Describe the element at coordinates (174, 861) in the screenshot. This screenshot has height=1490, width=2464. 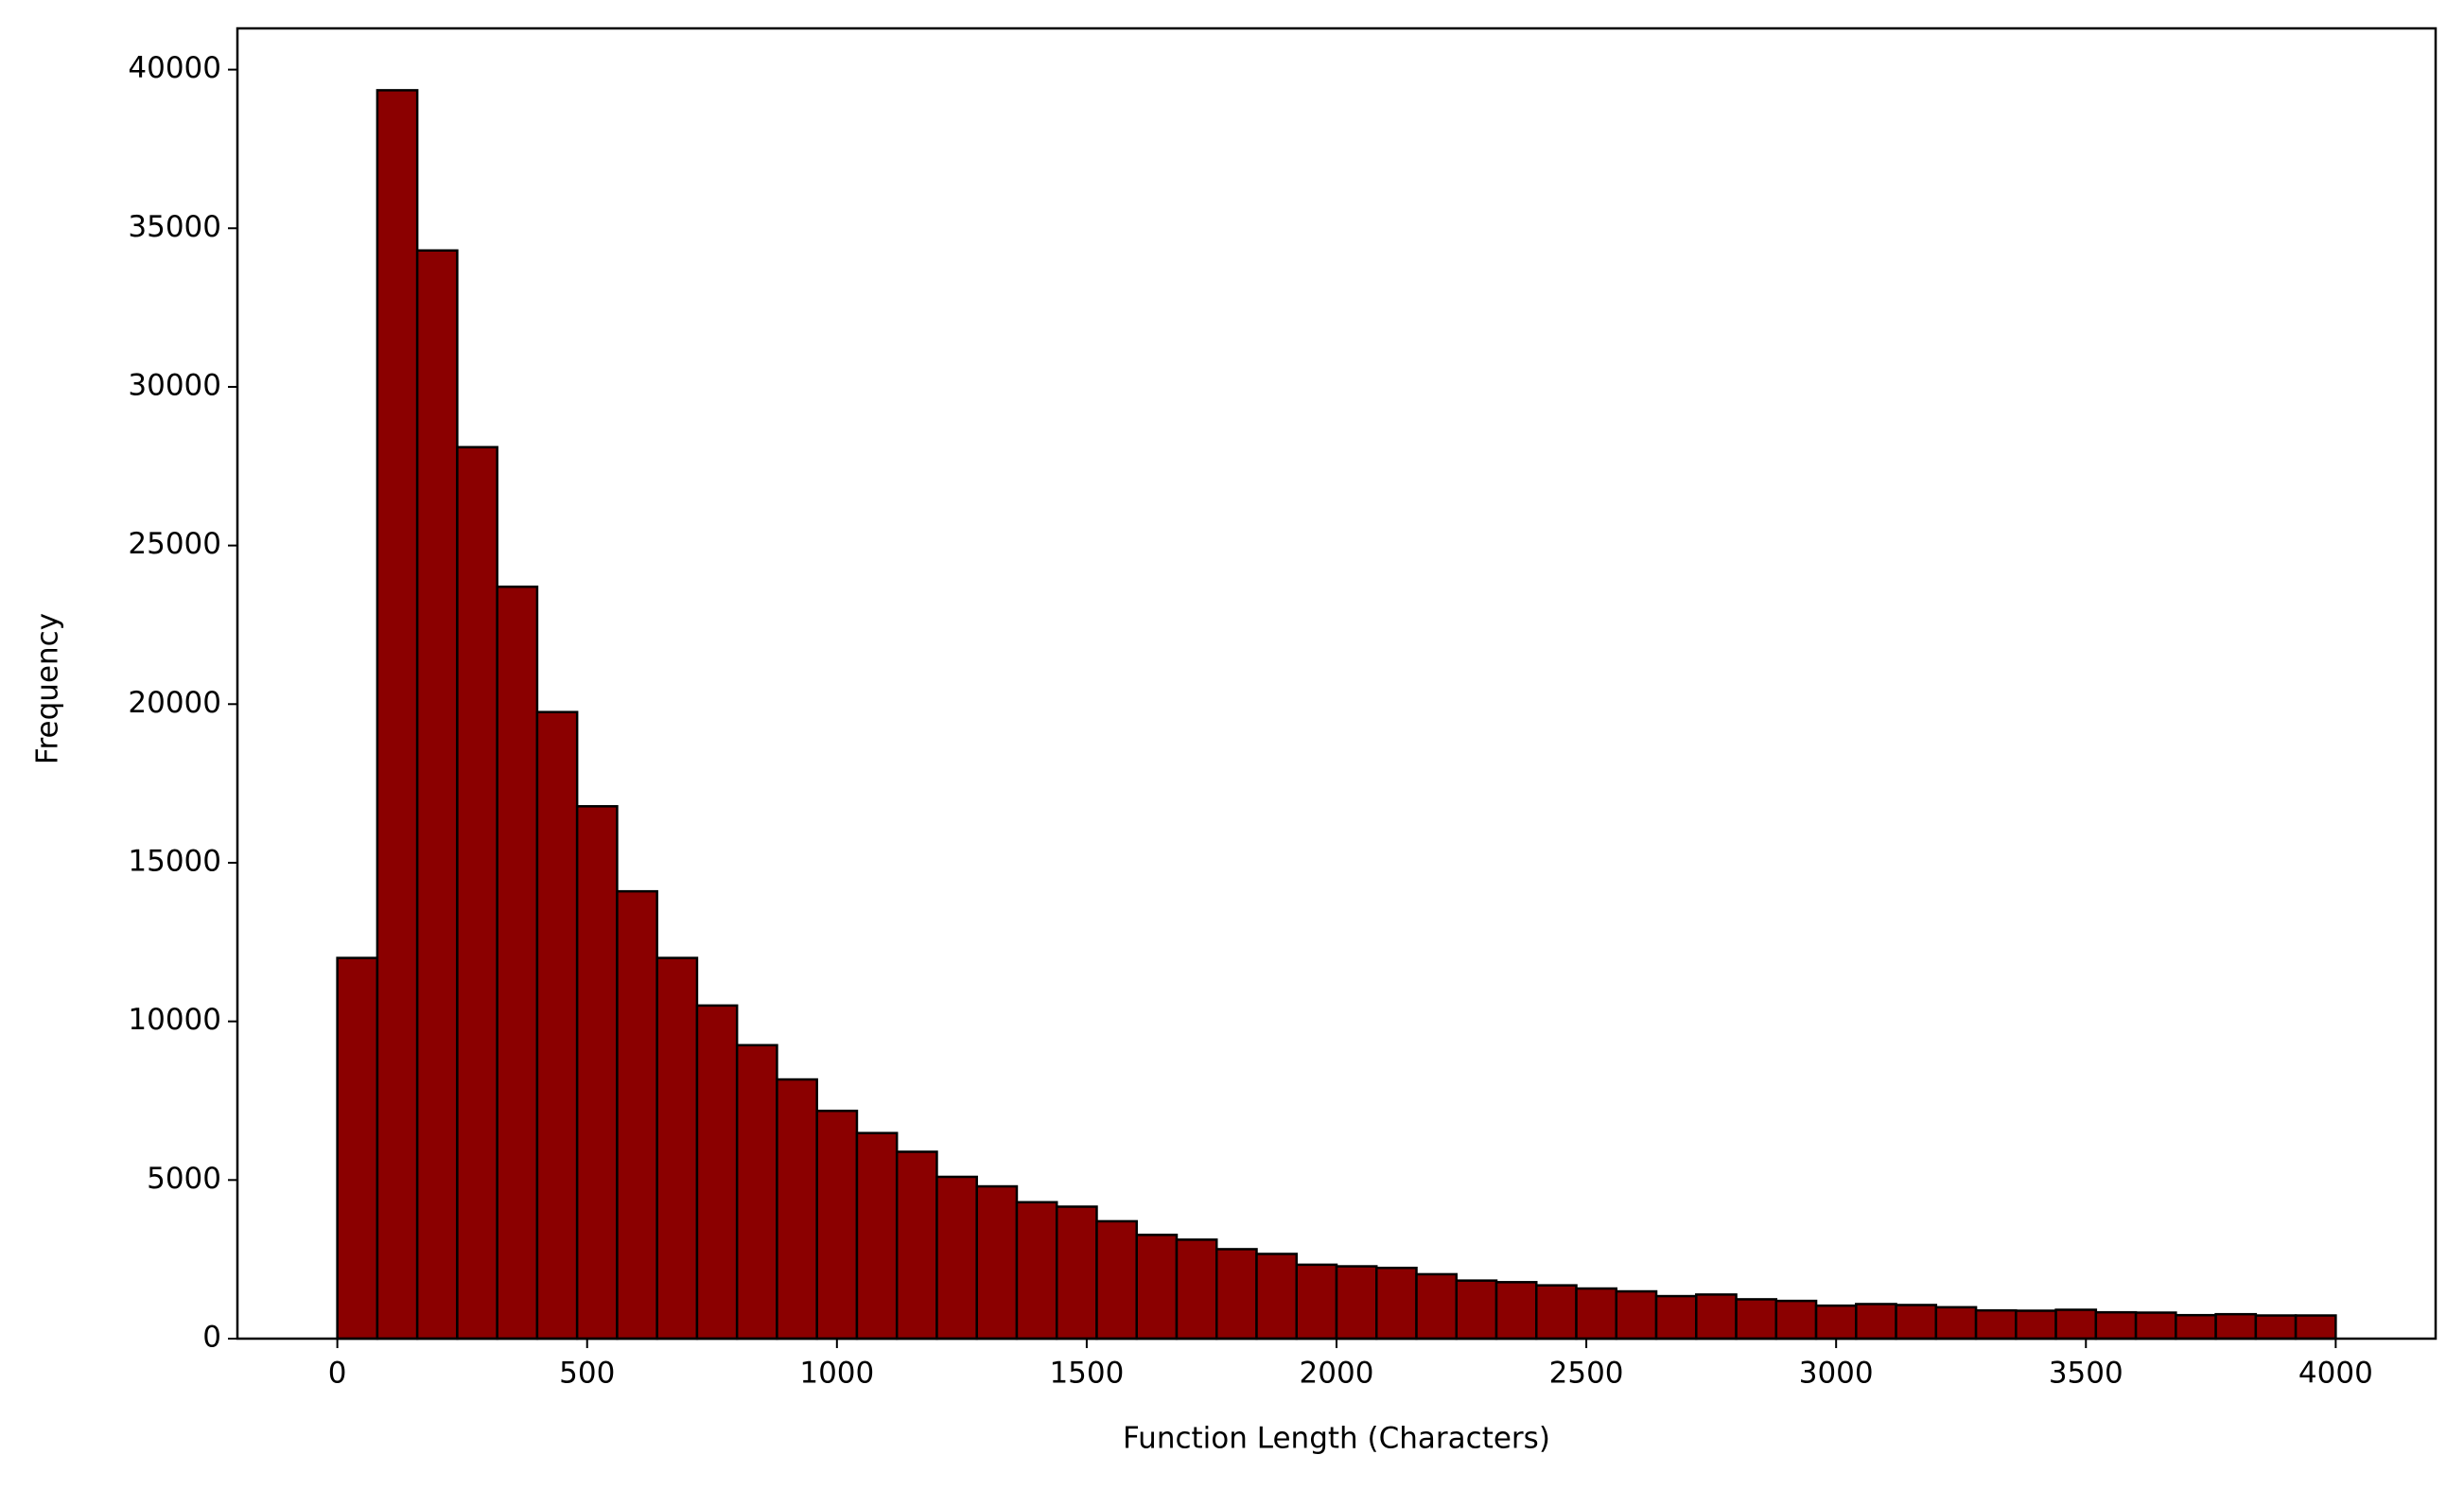
I see `y-tick-label: 15000` at that location.